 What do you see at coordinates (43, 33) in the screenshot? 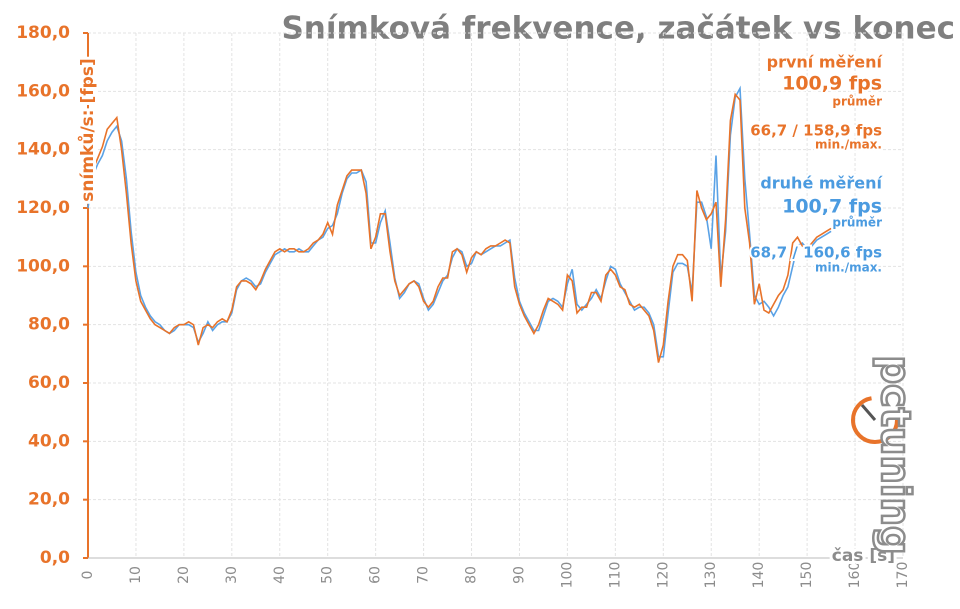
I see `y-tick-label: 180,0` at bounding box center [43, 33].